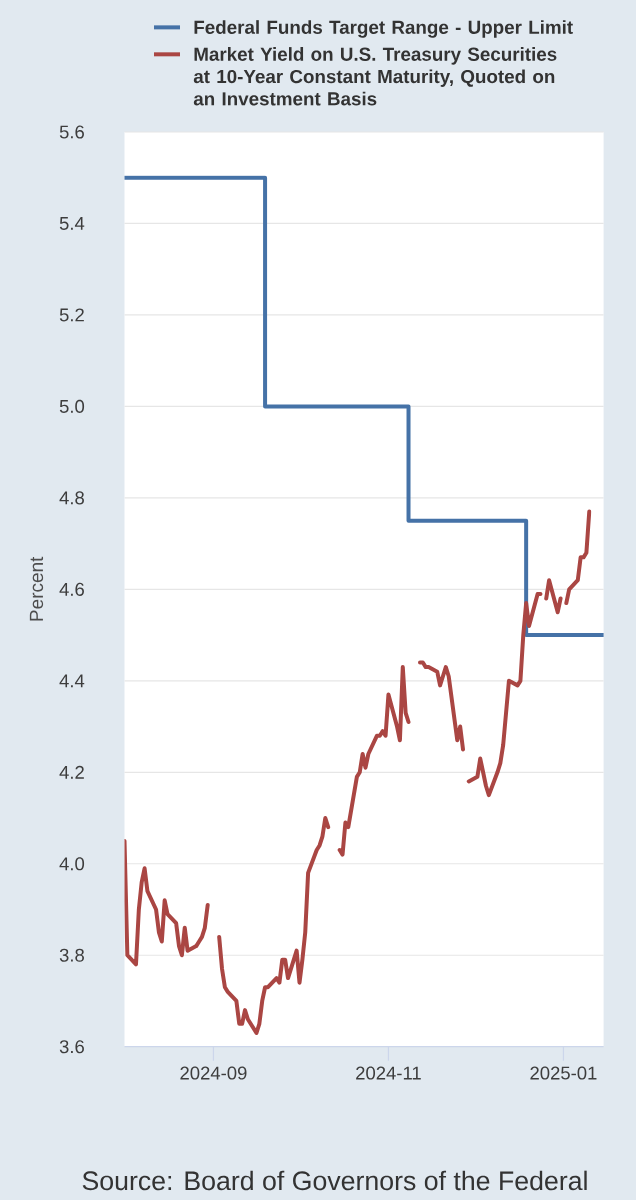 This screenshot has height=1200, width=636. I want to click on y-tick-label: 5.0, so click(72, 406).